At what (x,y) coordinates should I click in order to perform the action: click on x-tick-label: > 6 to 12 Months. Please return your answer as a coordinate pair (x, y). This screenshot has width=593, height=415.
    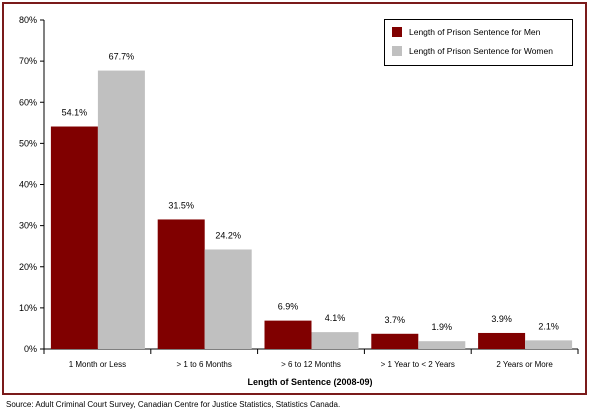
    Looking at the image, I should click on (311, 364).